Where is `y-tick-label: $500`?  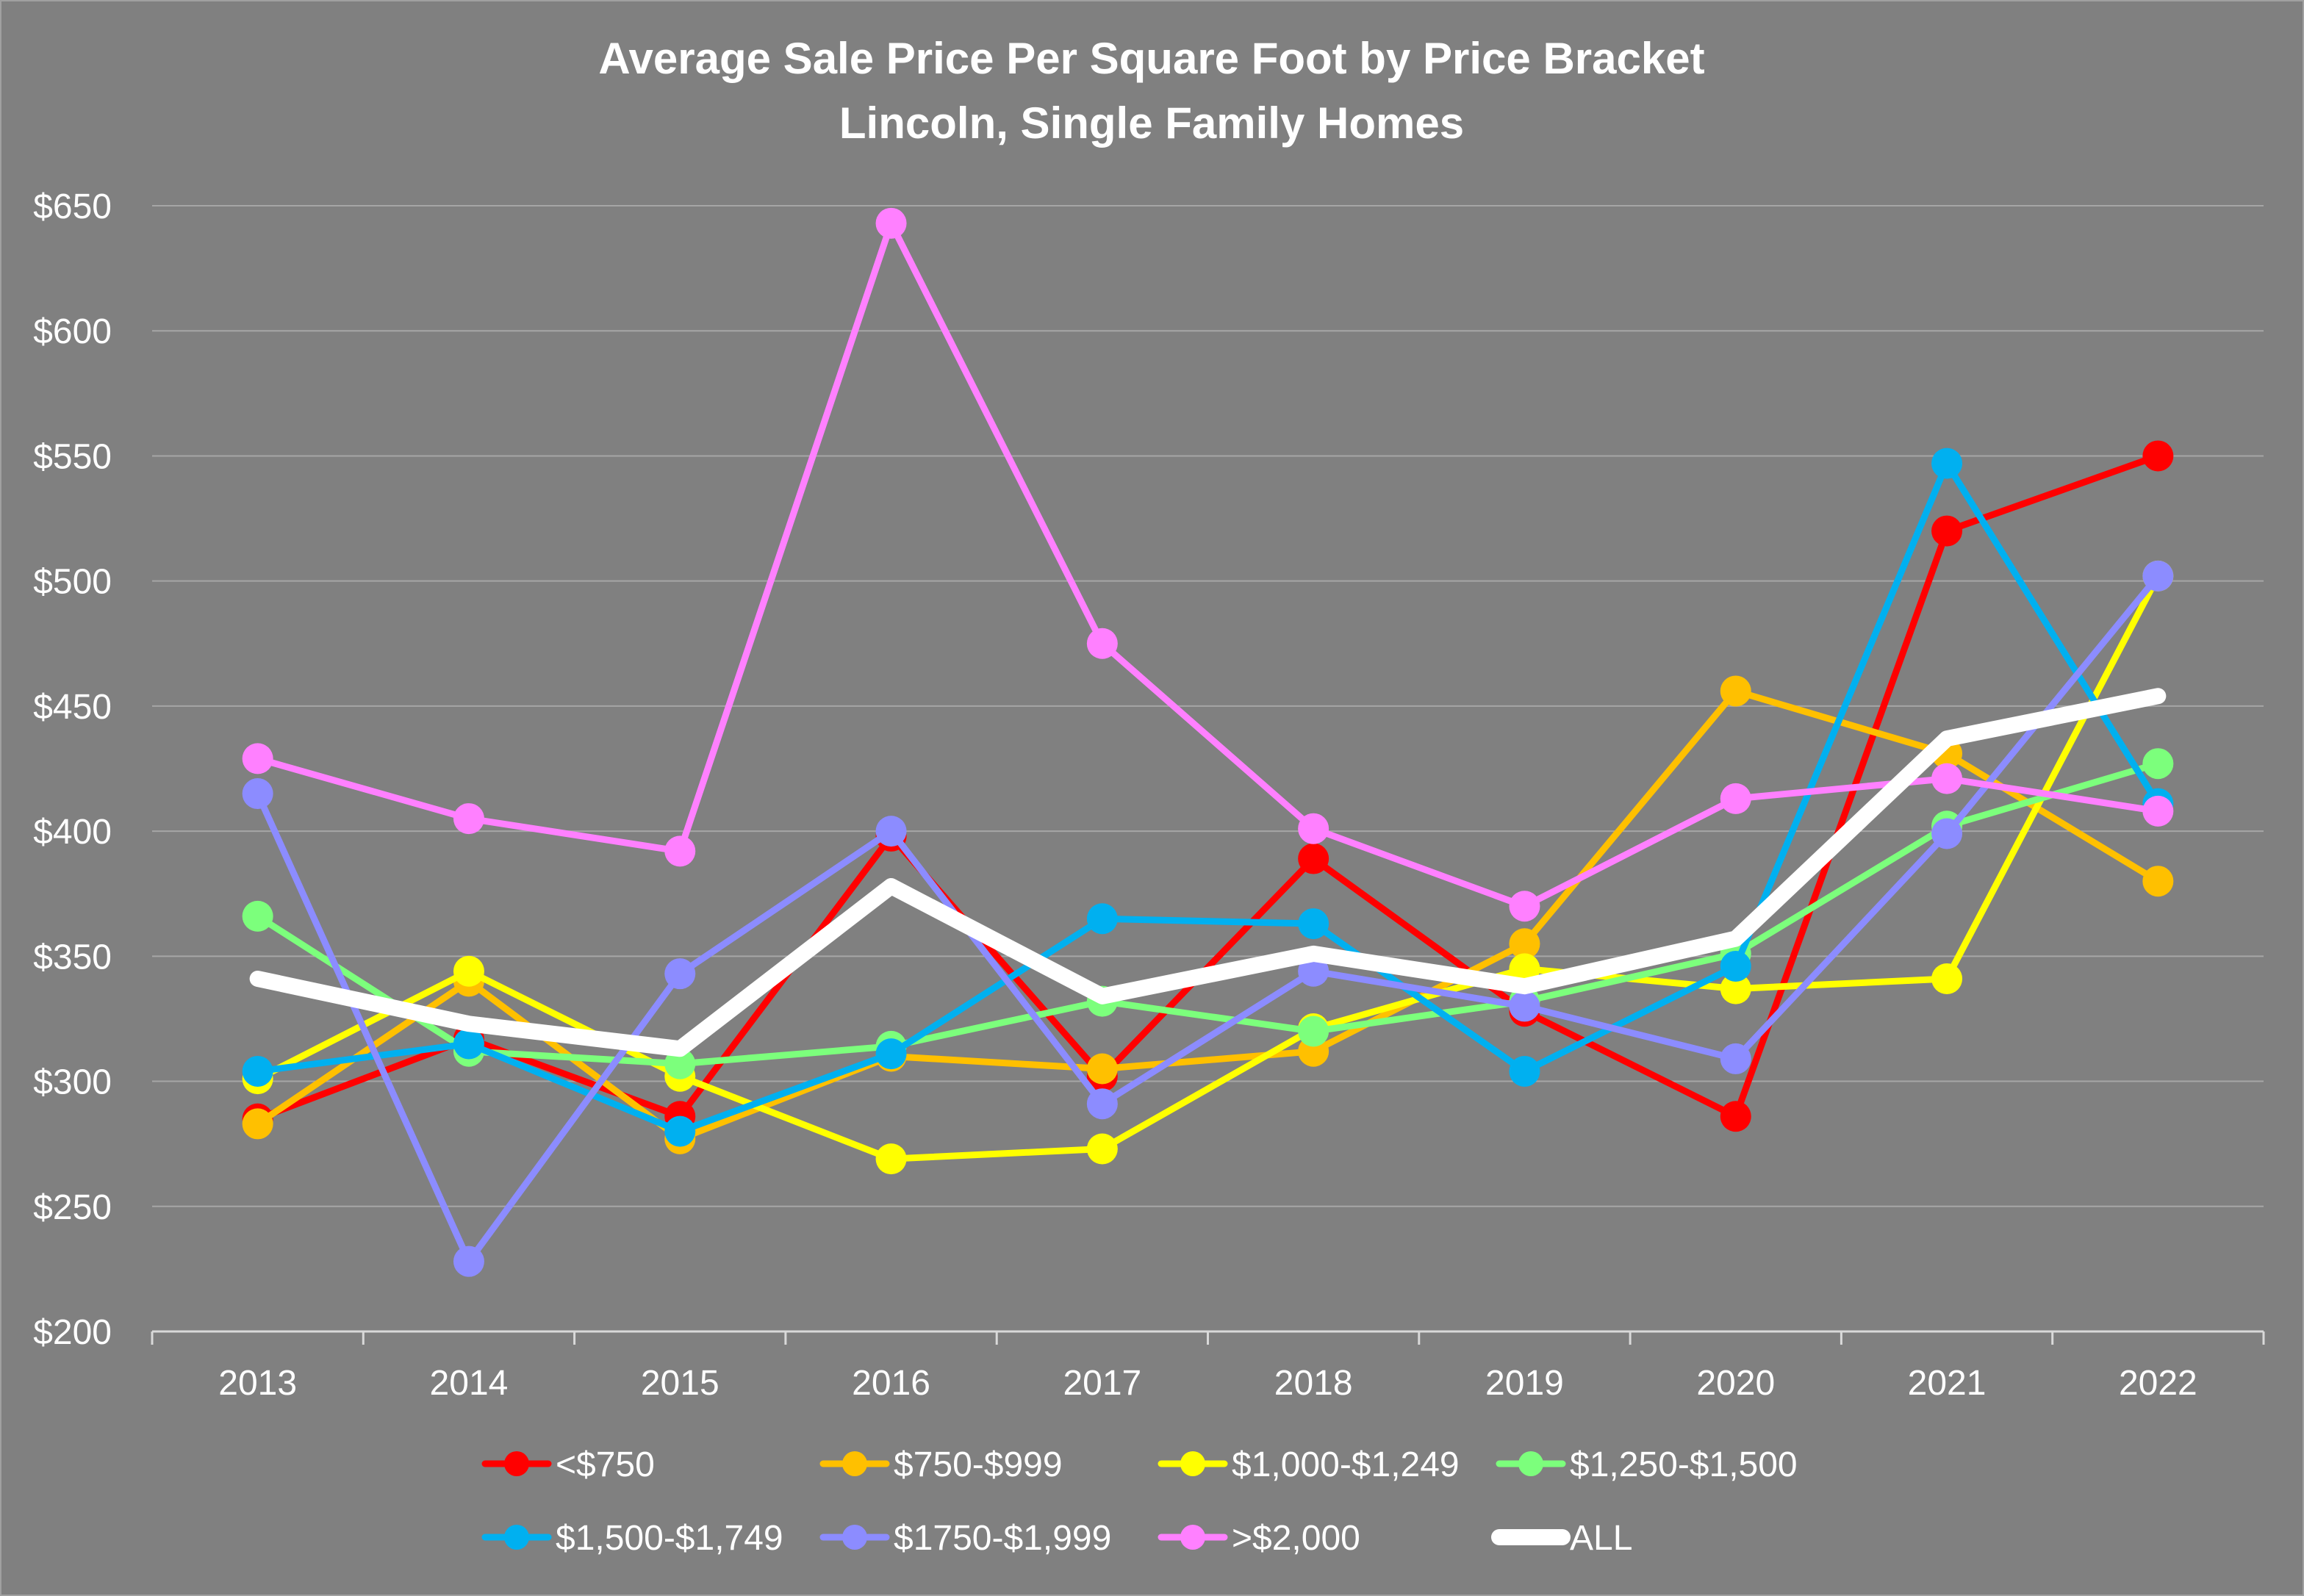
y-tick-label: $500 is located at coordinates (72, 582).